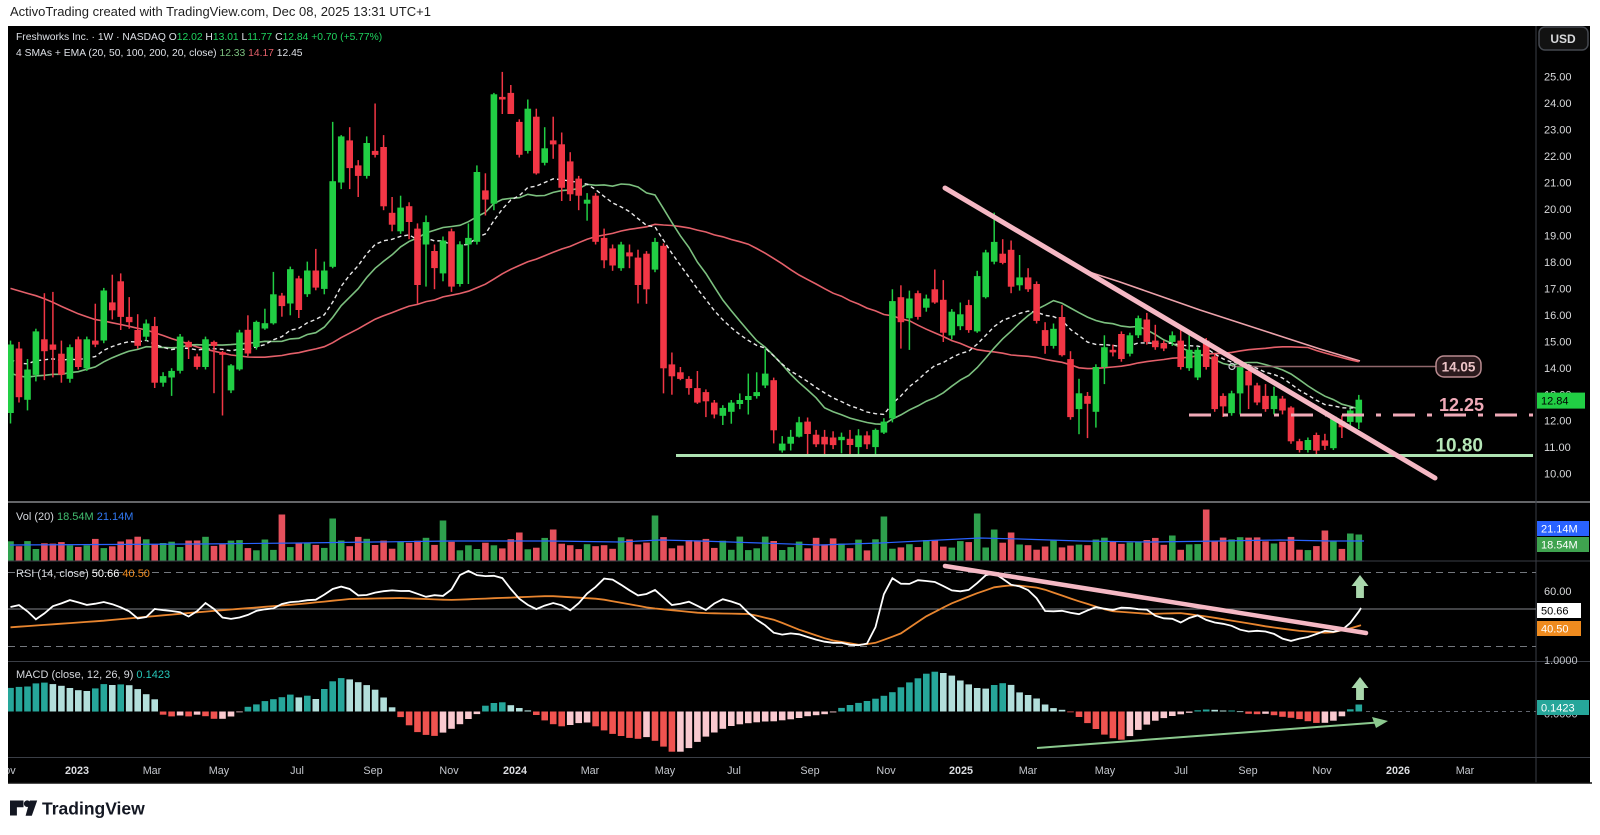  I want to click on svg-text: 10.80, so click(1459, 446).